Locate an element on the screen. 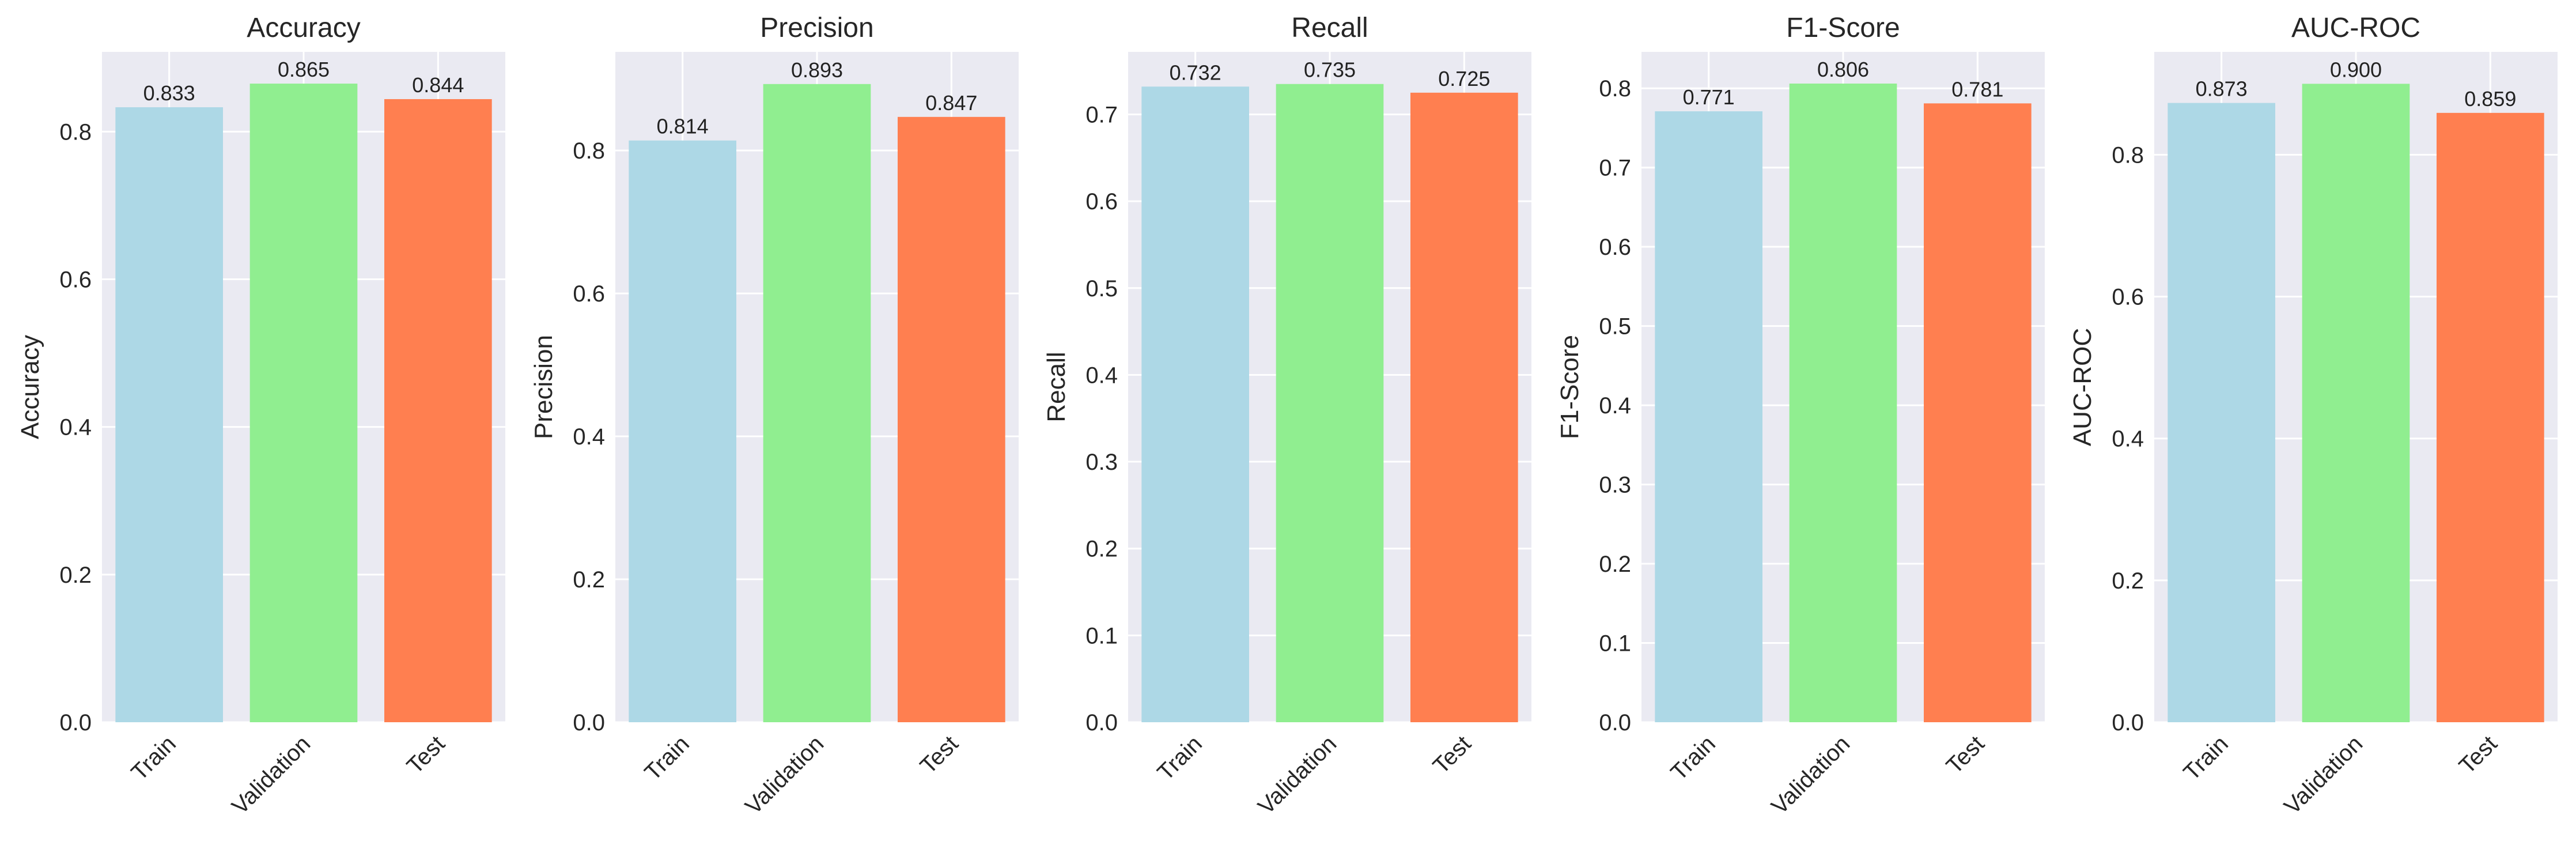 Image resolution: width=2576 pixels, height=845 pixels. value-label: 0.806 is located at coordinates (1843, 69).